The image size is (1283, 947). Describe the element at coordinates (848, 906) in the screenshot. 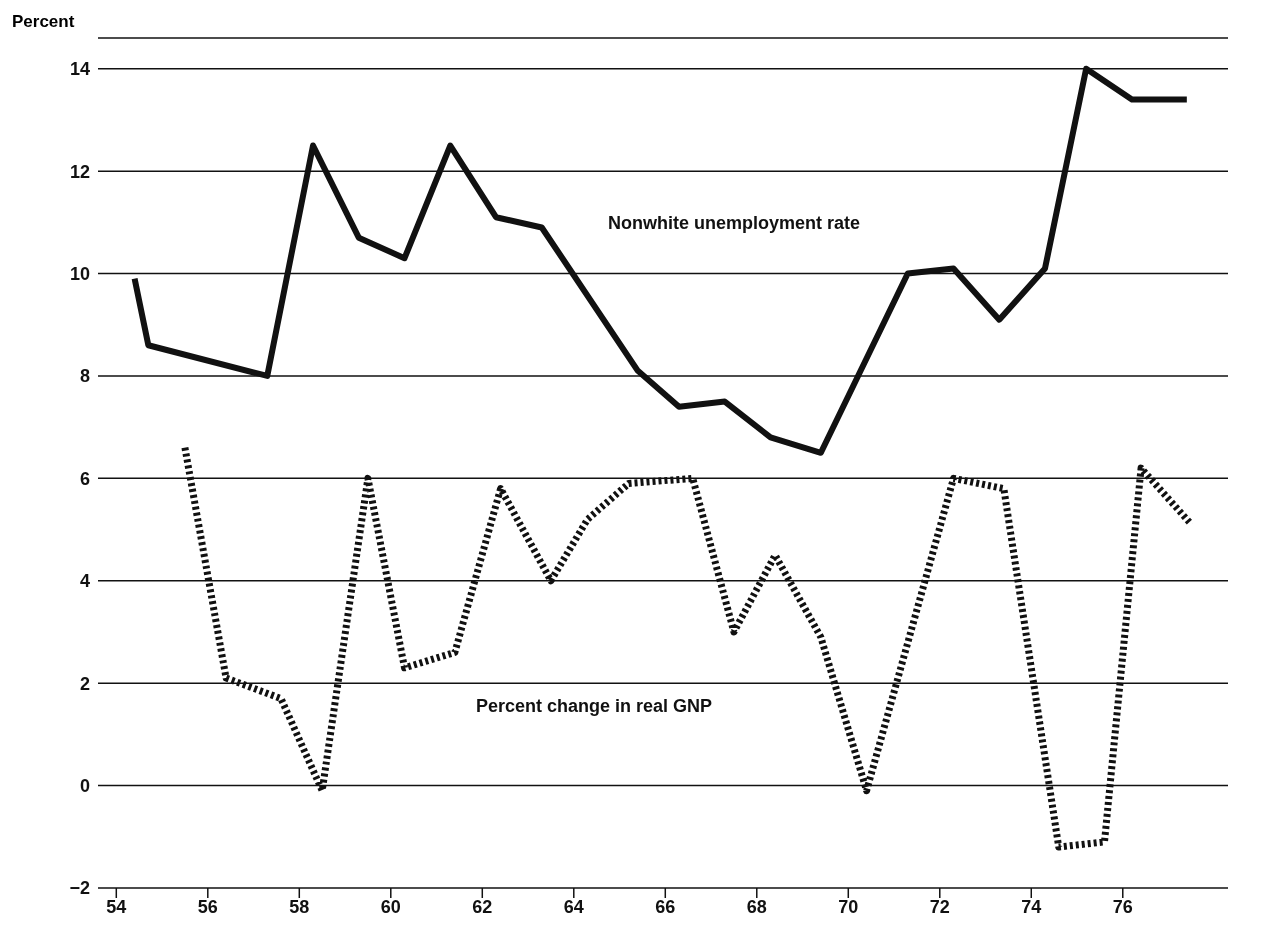

I see `x-tick-label: 70` at that location.